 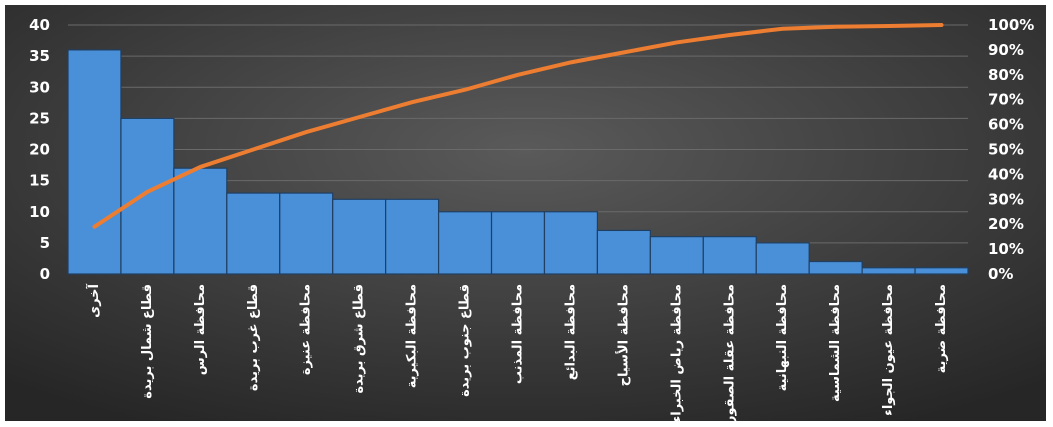 What do you see at coordinates (1006, 50) in the screenshot?
I see `y2-tick-label: 90%` at bounding box center [1006, 50].